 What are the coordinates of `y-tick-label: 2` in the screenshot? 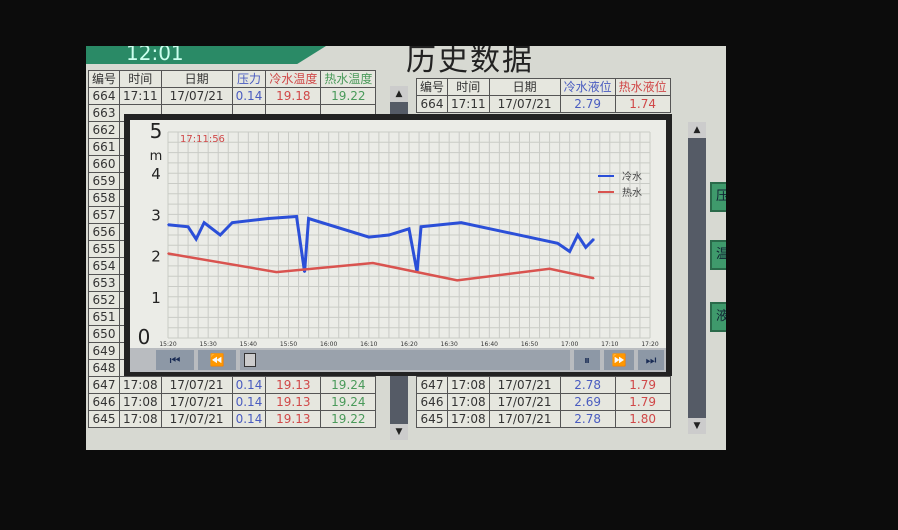 It's located at (156, 257).